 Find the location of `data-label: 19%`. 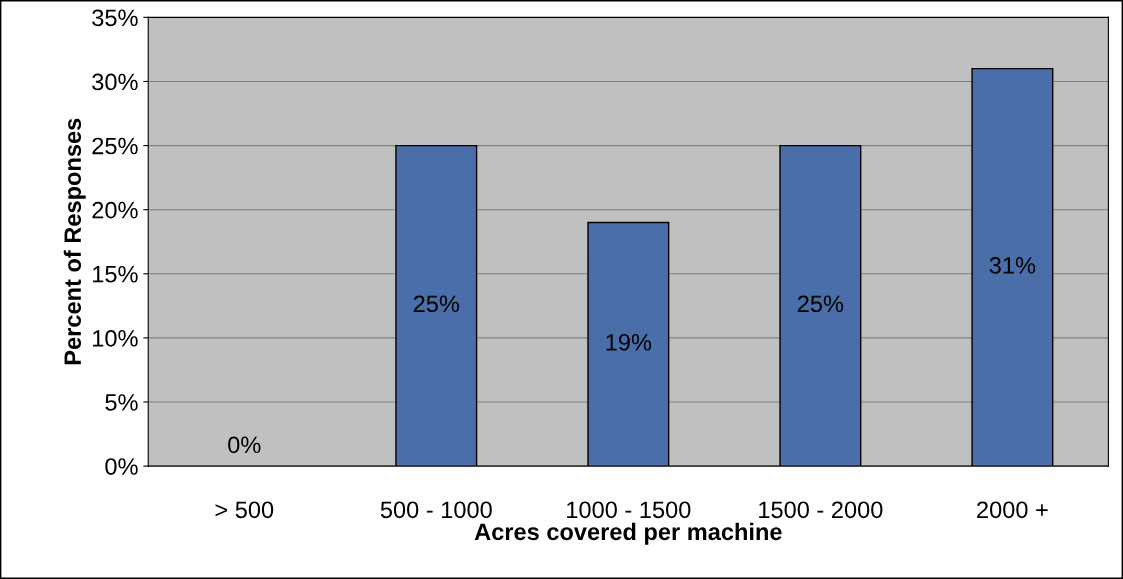

data-label: 19% is located at coordinates (629, 342).